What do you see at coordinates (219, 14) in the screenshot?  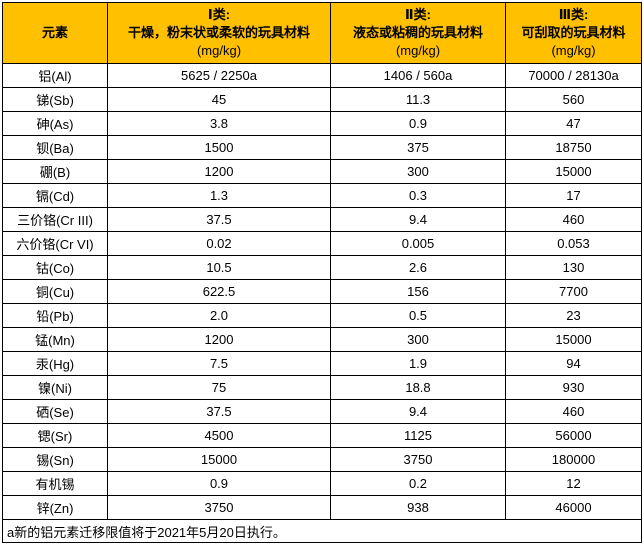 I see `class-i-label: Ⅰ类:` at bounding box center [219, 14].